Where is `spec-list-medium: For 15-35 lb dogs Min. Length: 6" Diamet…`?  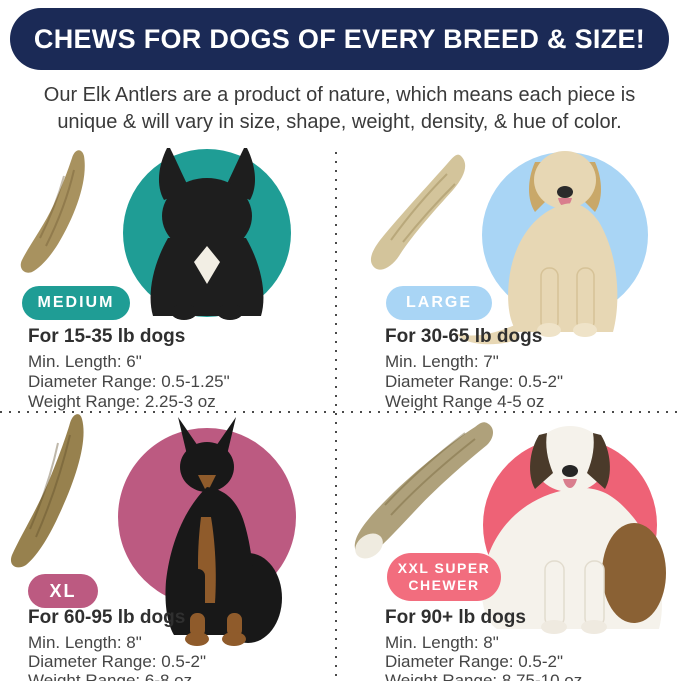 spec-list-medium: For 15-35 lb dogs Min. Length: 6" Diamet… is located at coordinates (129, 369).